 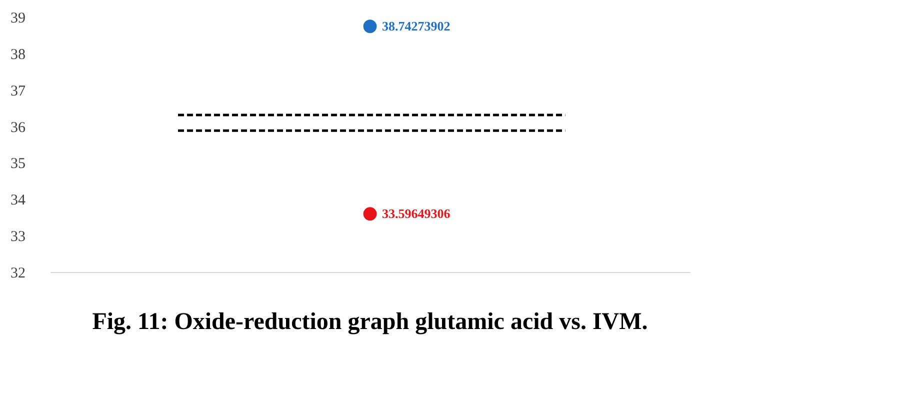 I want to click on y-tick-label: 35, so click(x=18, y=164).